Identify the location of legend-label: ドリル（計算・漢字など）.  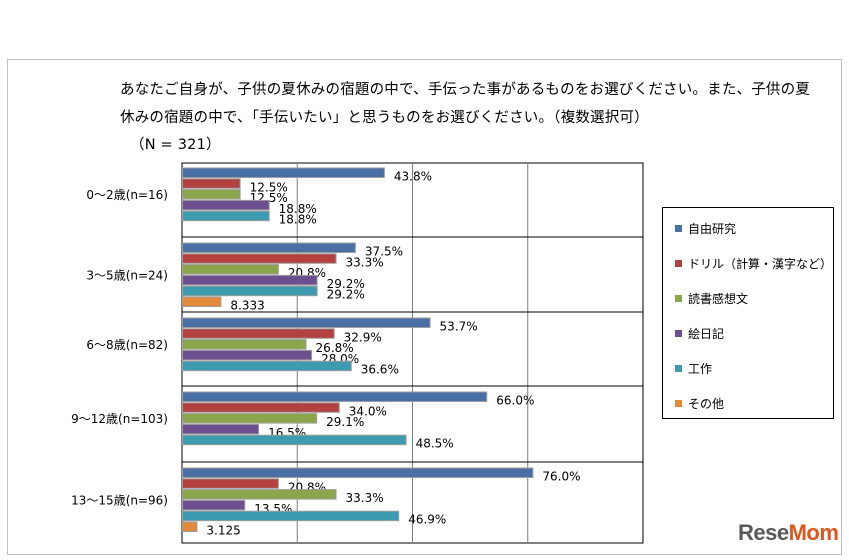
(760, 264).